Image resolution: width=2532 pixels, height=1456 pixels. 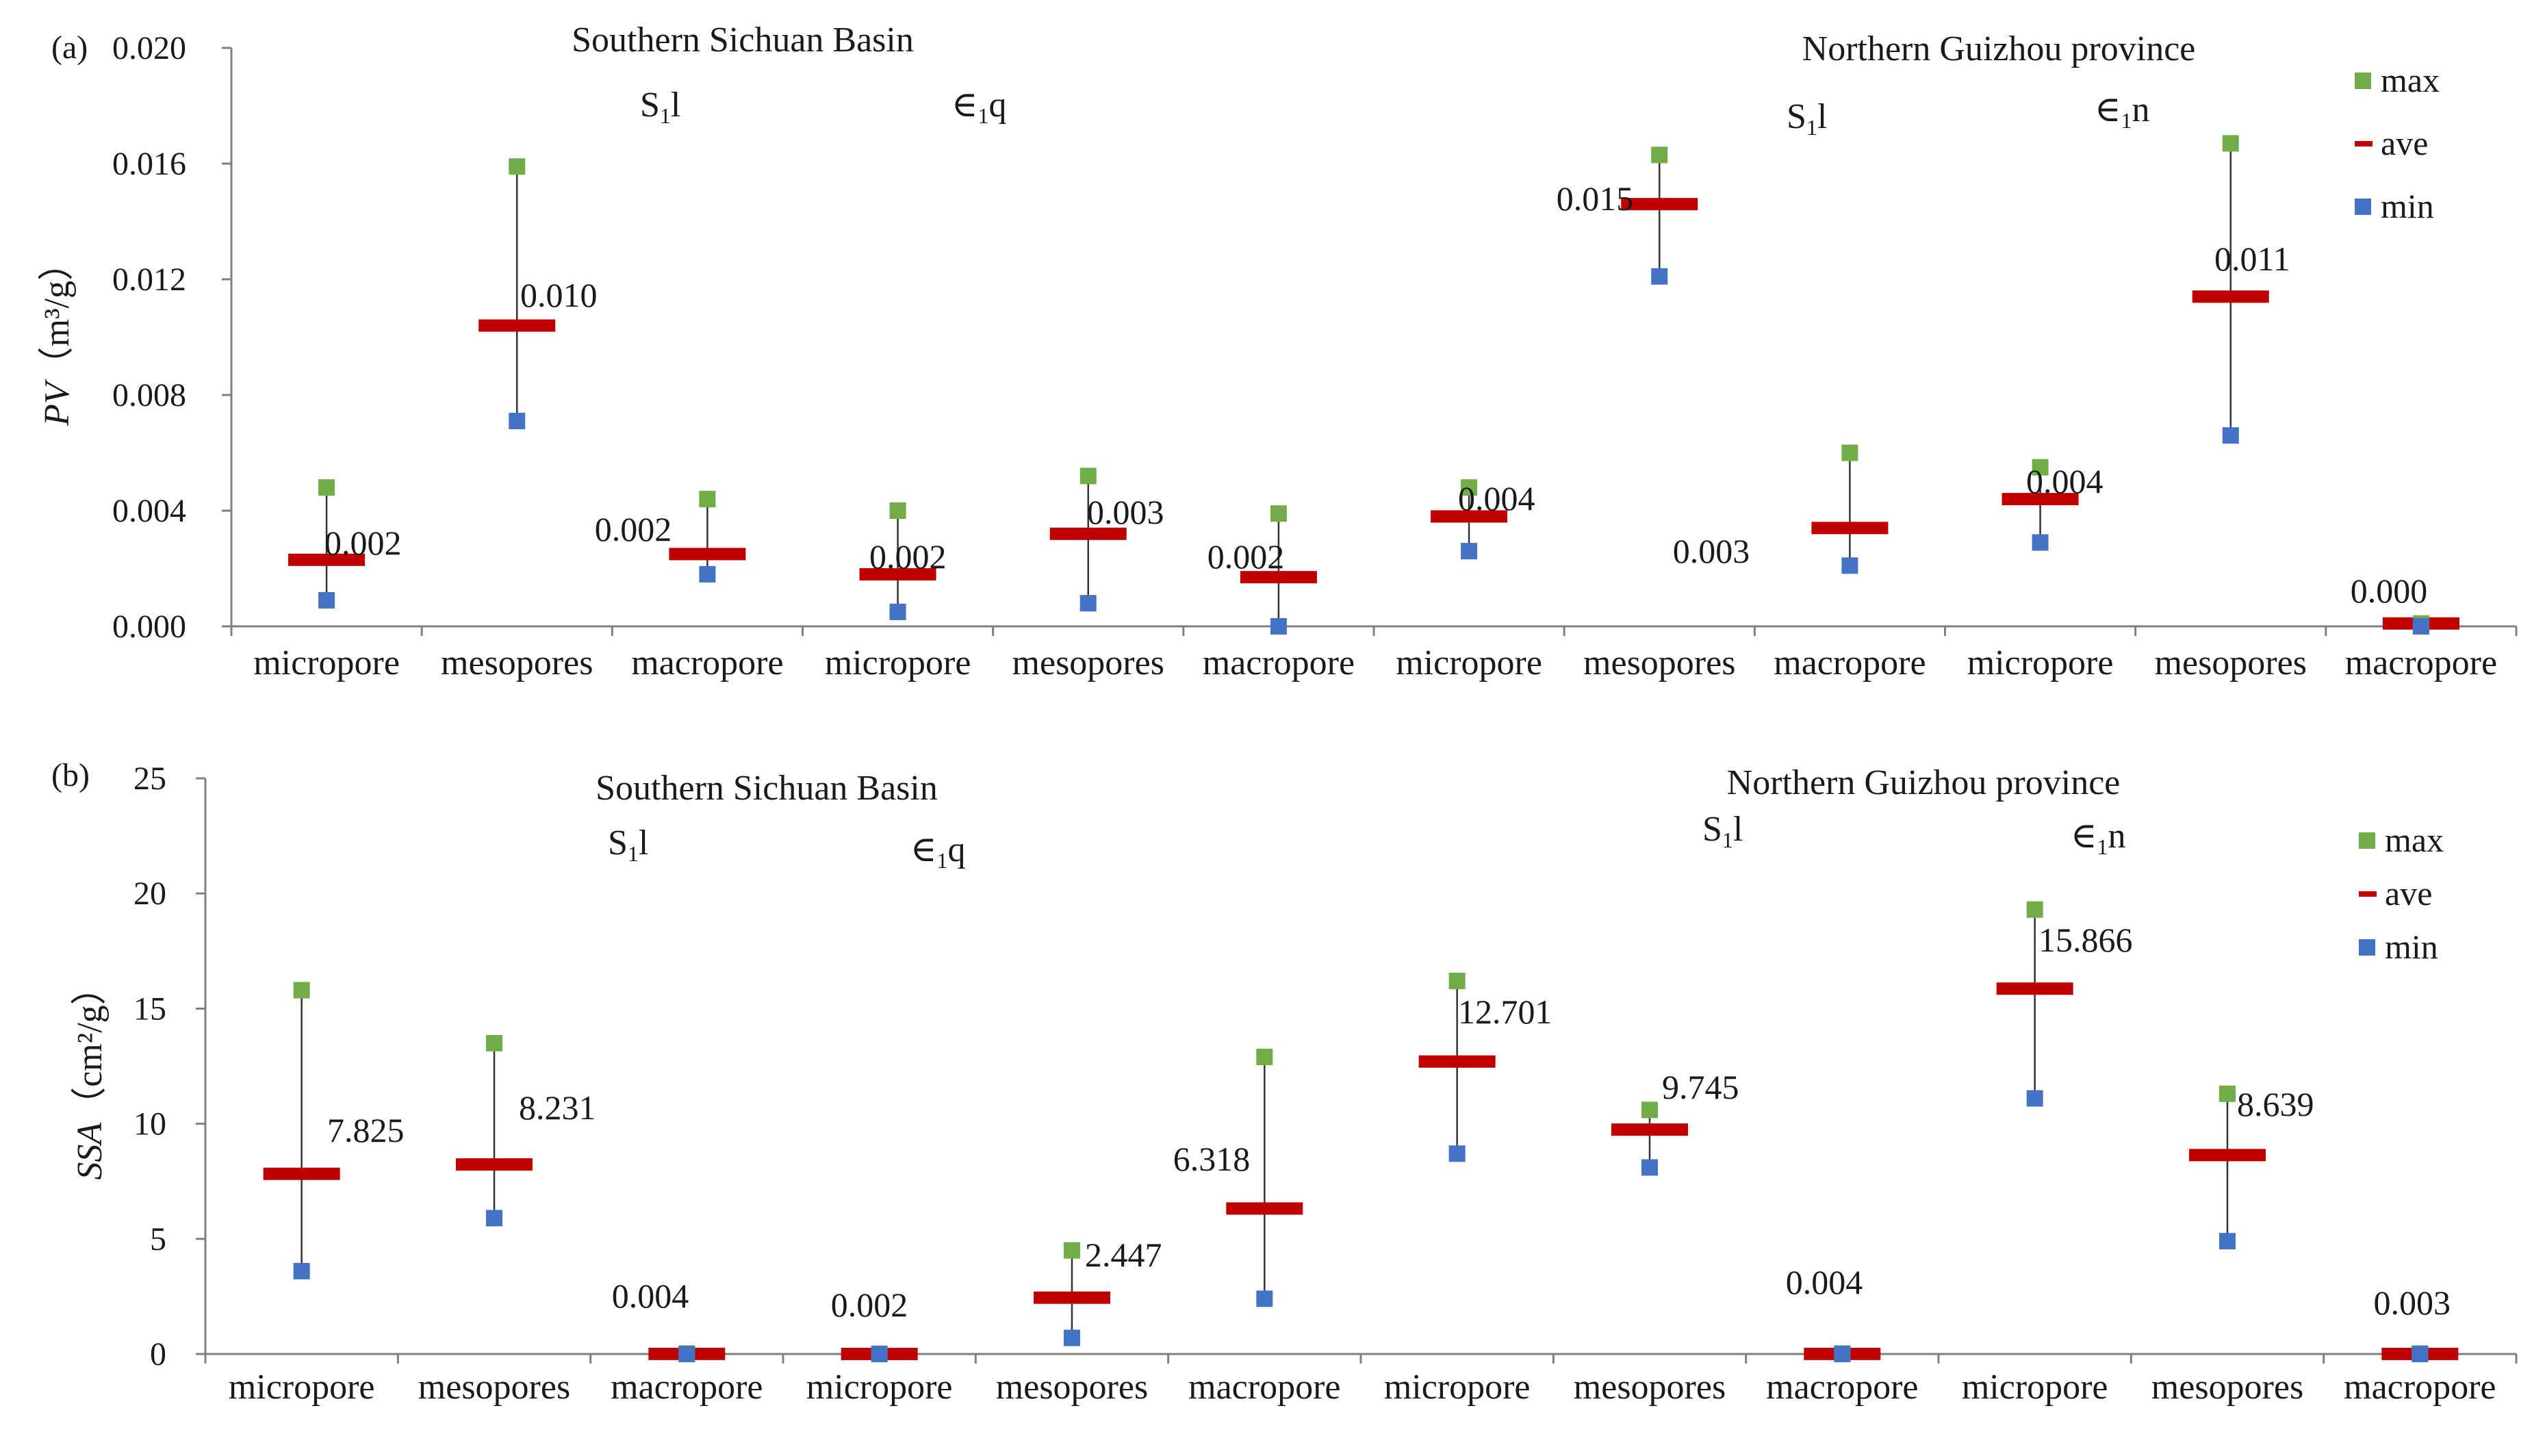 I want to click on y-axis-title: PV（m³/g）, so click(x=57, y=335).